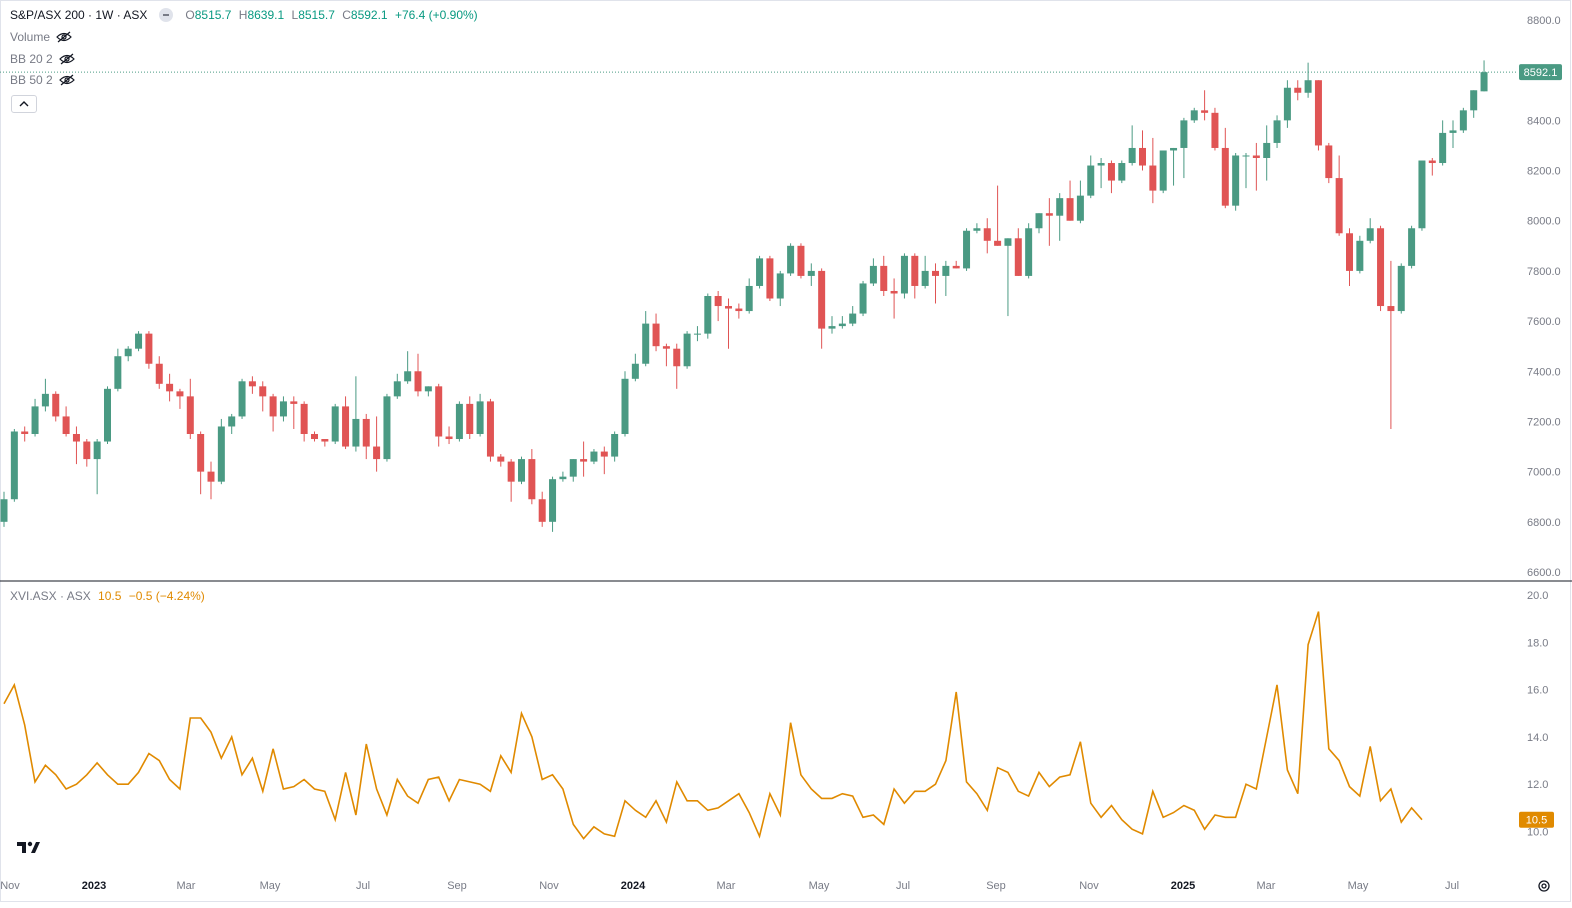 The width and height of the screenshot is (1572, 908). I want to click on indicator-label: BB 20 2, so click(31, 59).